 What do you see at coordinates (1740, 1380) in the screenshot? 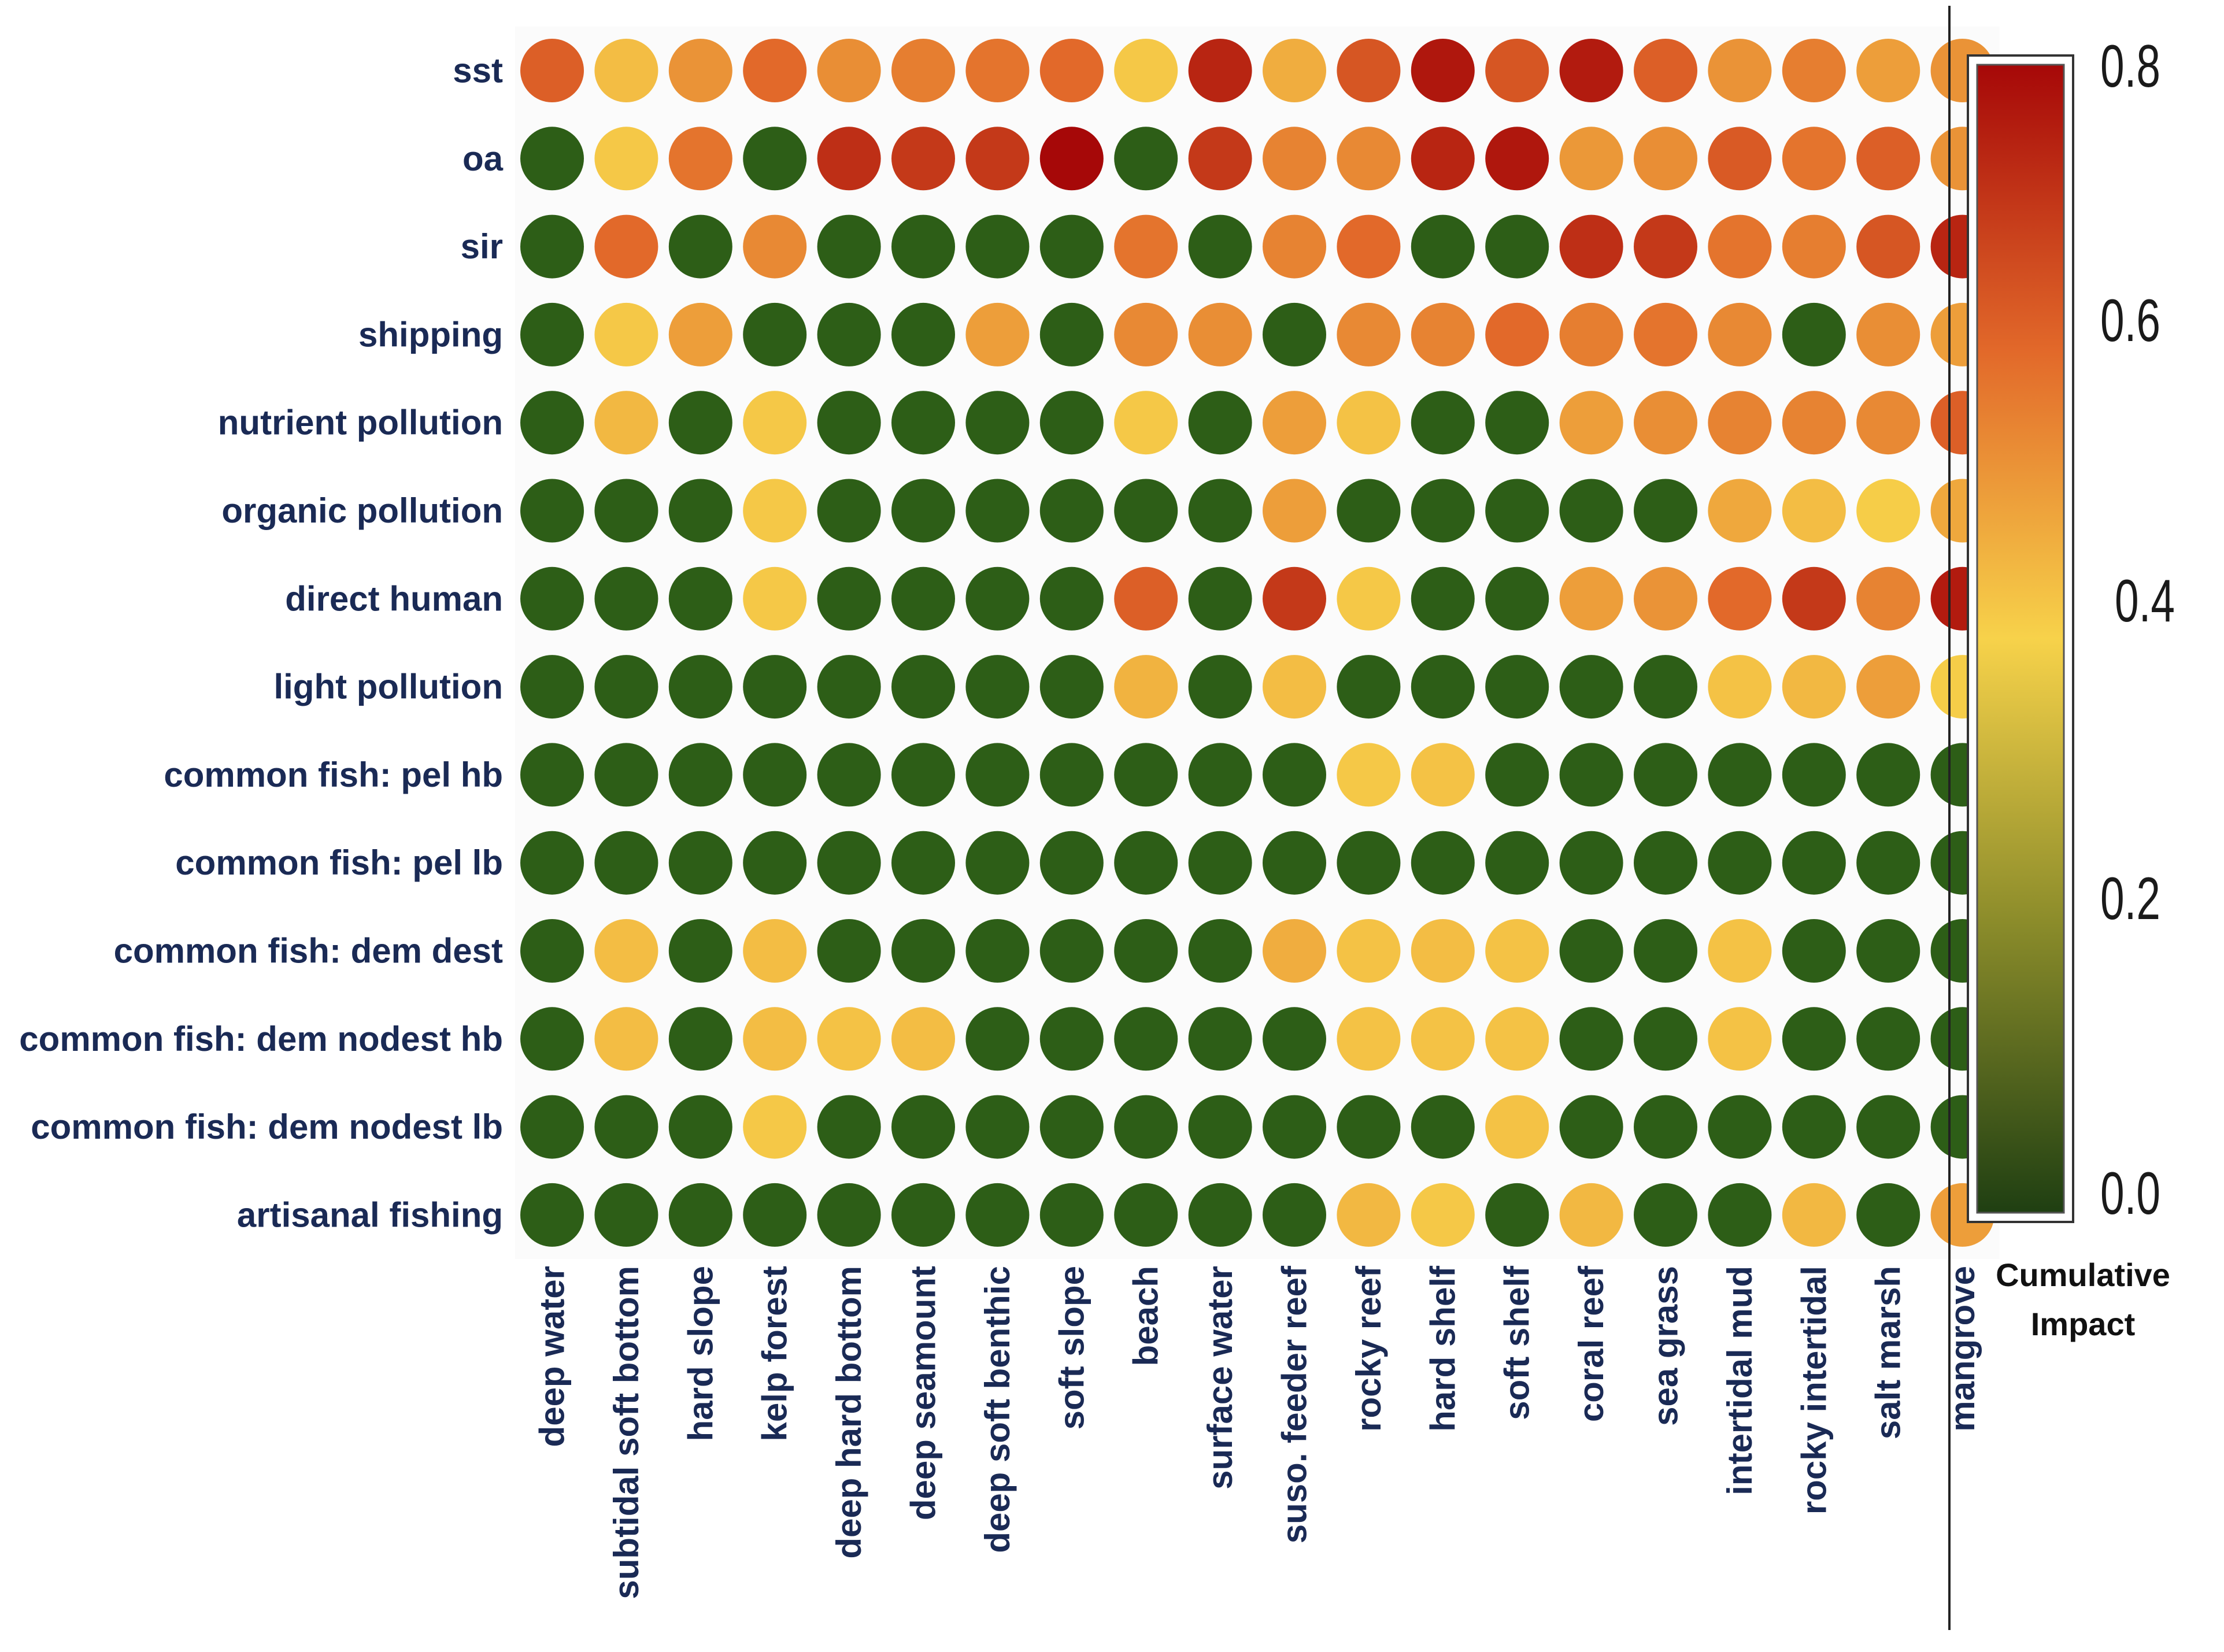
I see `column-label: intertidal mud` at bounding box center [1740, 1380].